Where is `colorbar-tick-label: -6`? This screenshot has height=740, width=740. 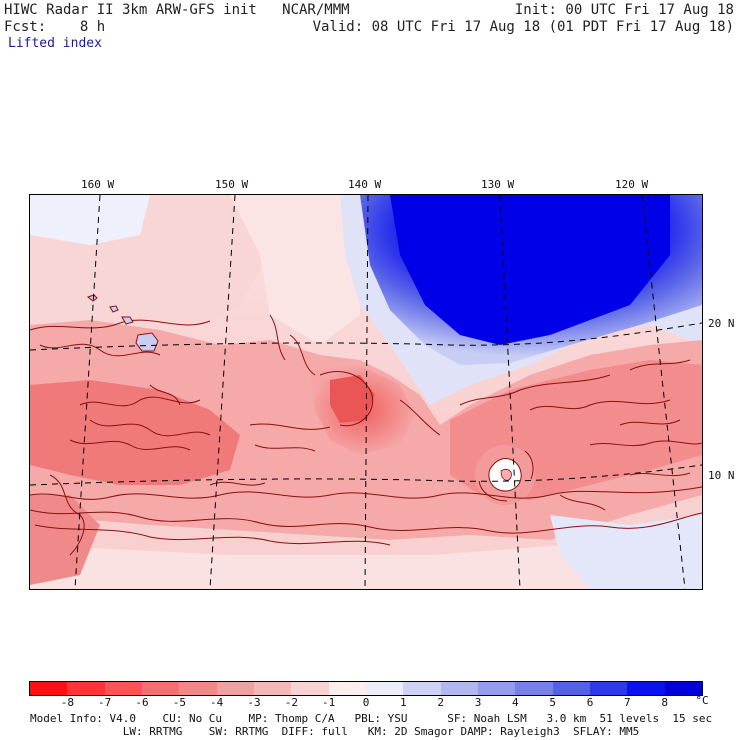
colorbar-tick-label: -6 is located at coordinates (142, 702).